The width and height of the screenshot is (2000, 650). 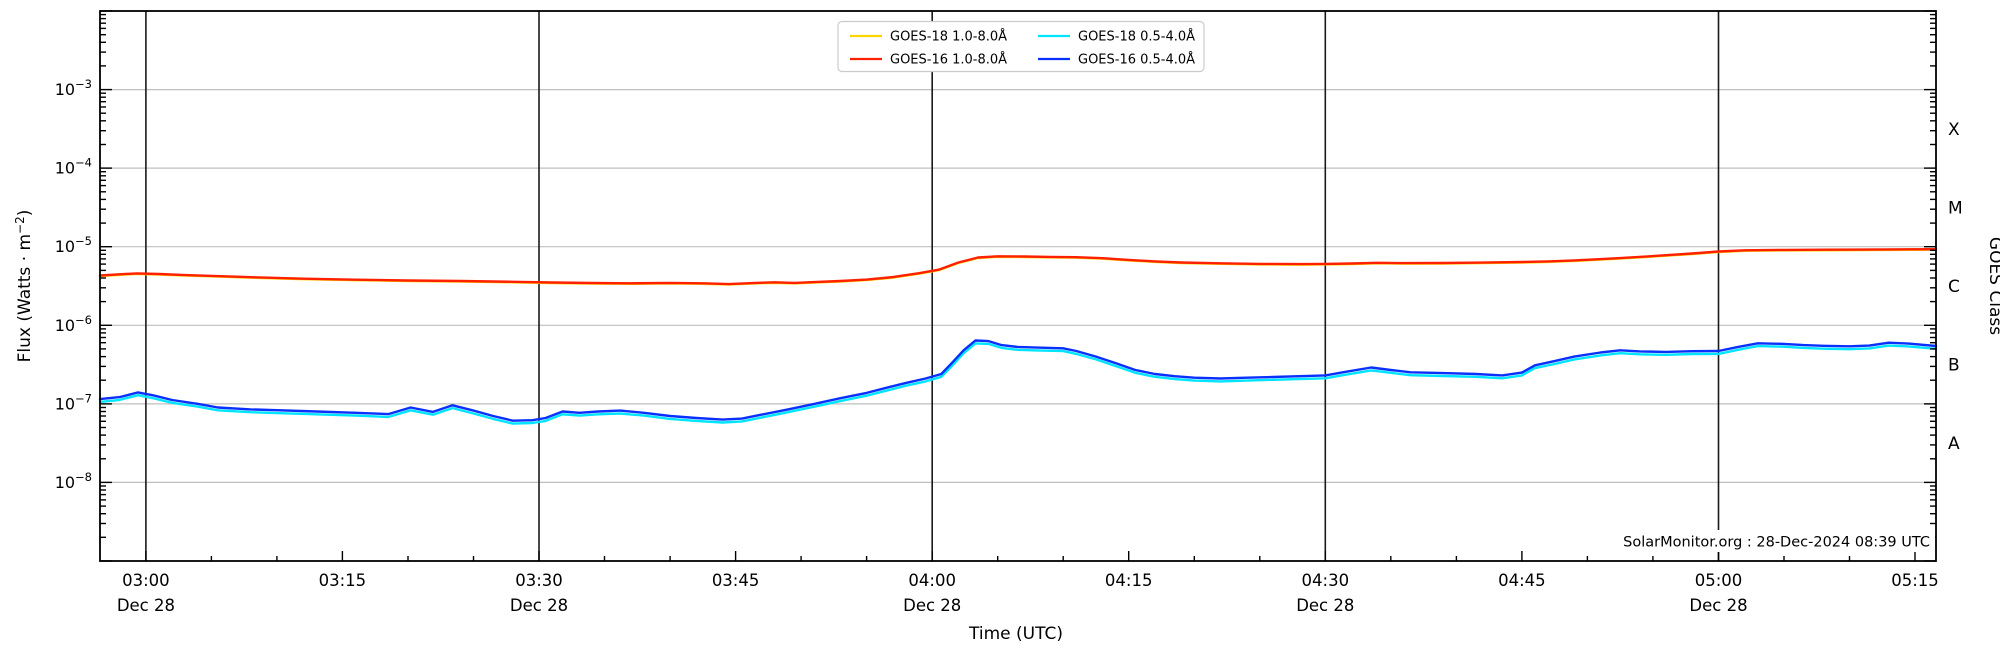 I want to click on goes-class-label-b: B, so click(x=1954, y=366).